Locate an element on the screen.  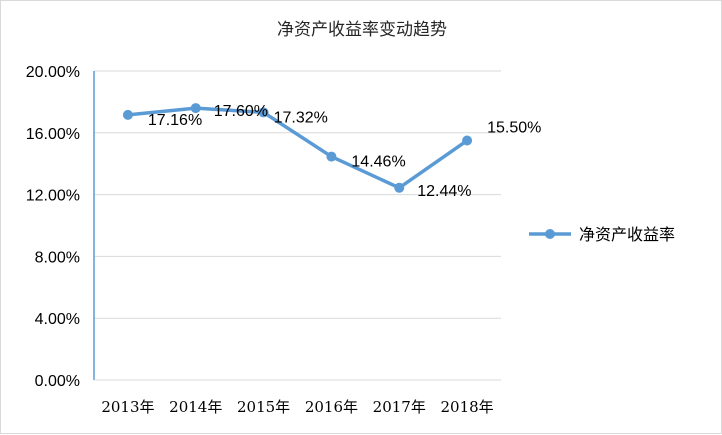
legend-marker is located at coordinates (550, 234).